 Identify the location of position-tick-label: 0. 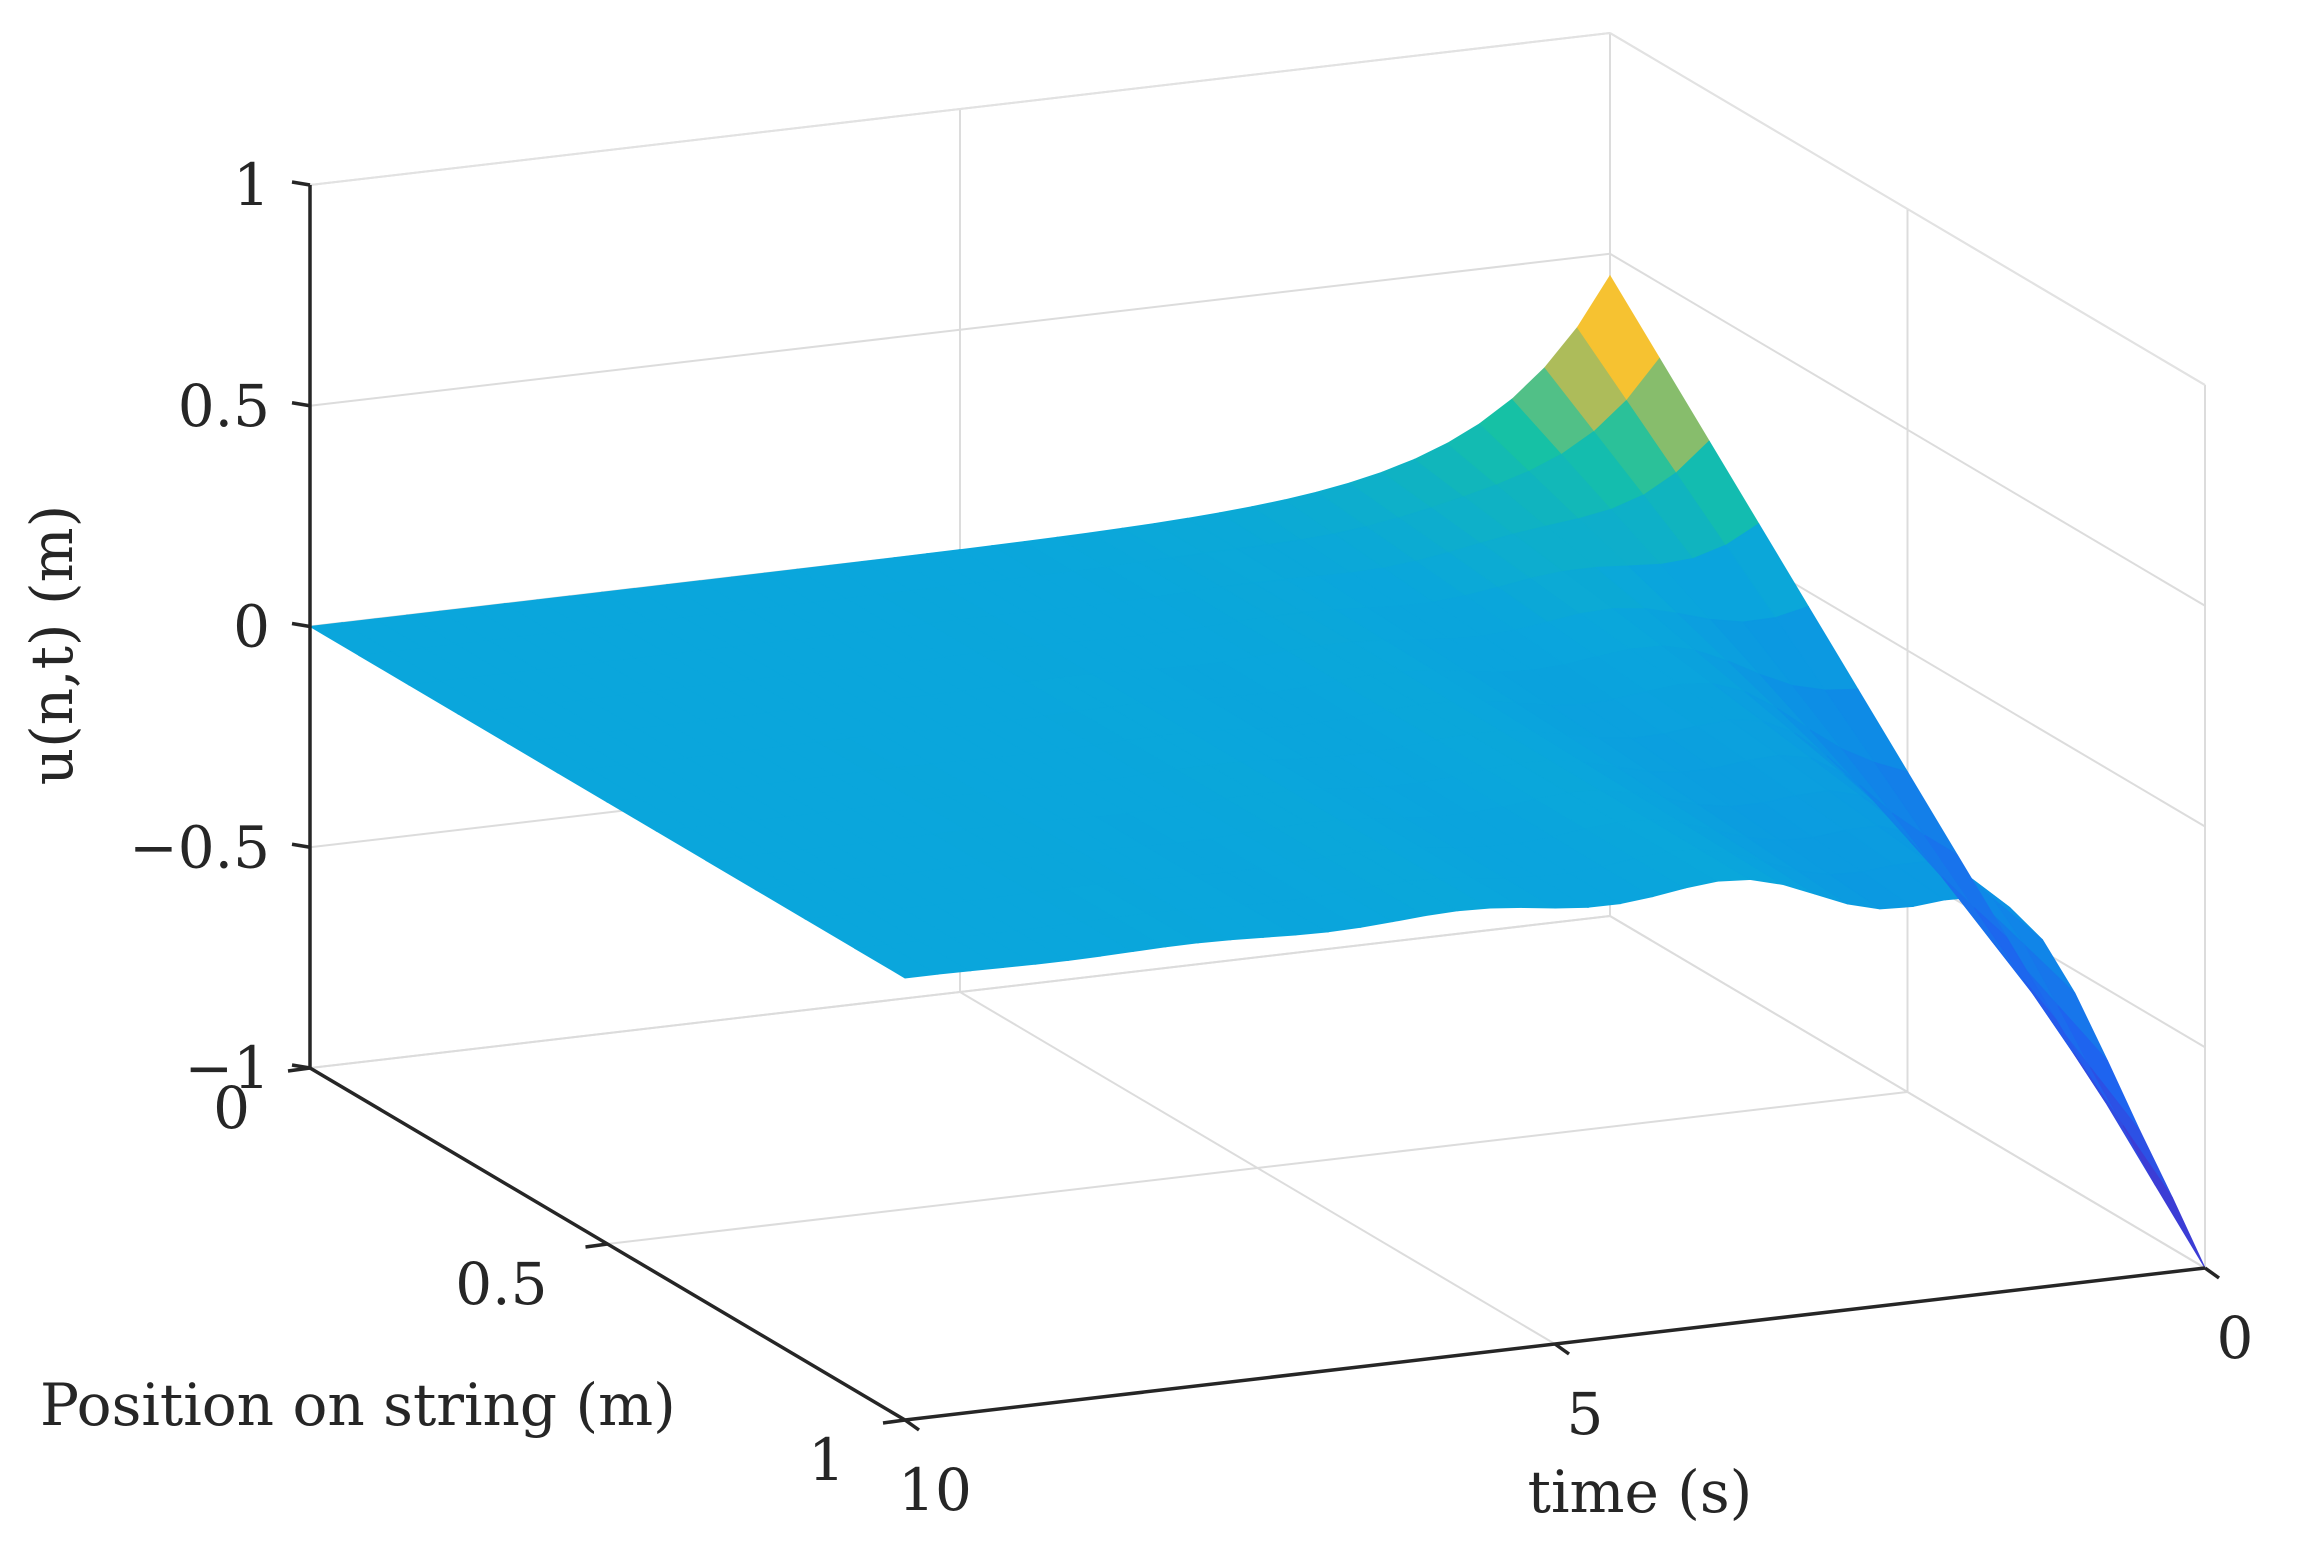
(231, 1108).